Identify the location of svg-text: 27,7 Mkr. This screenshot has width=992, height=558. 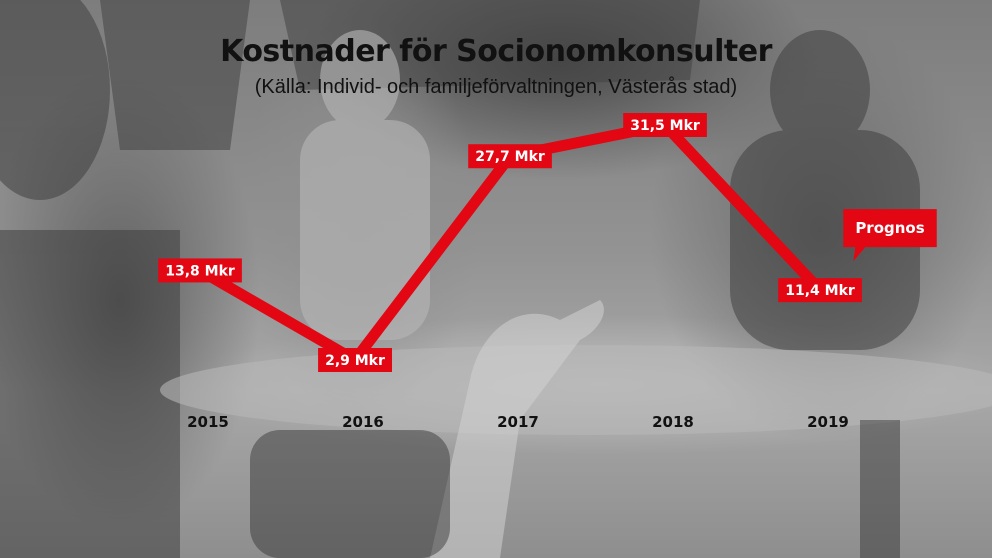
(510, 157).